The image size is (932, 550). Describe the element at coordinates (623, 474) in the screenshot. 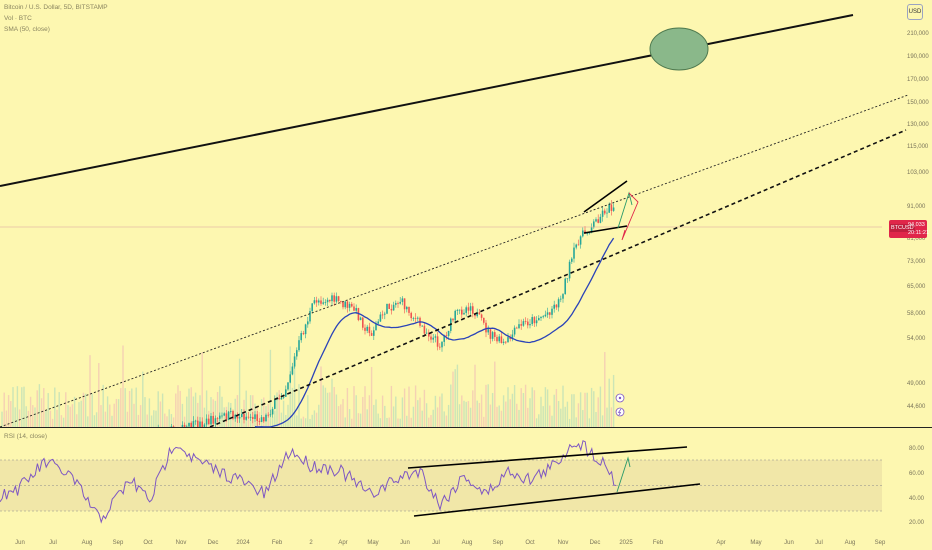

I see `rsi-projection-arrow` at that location.